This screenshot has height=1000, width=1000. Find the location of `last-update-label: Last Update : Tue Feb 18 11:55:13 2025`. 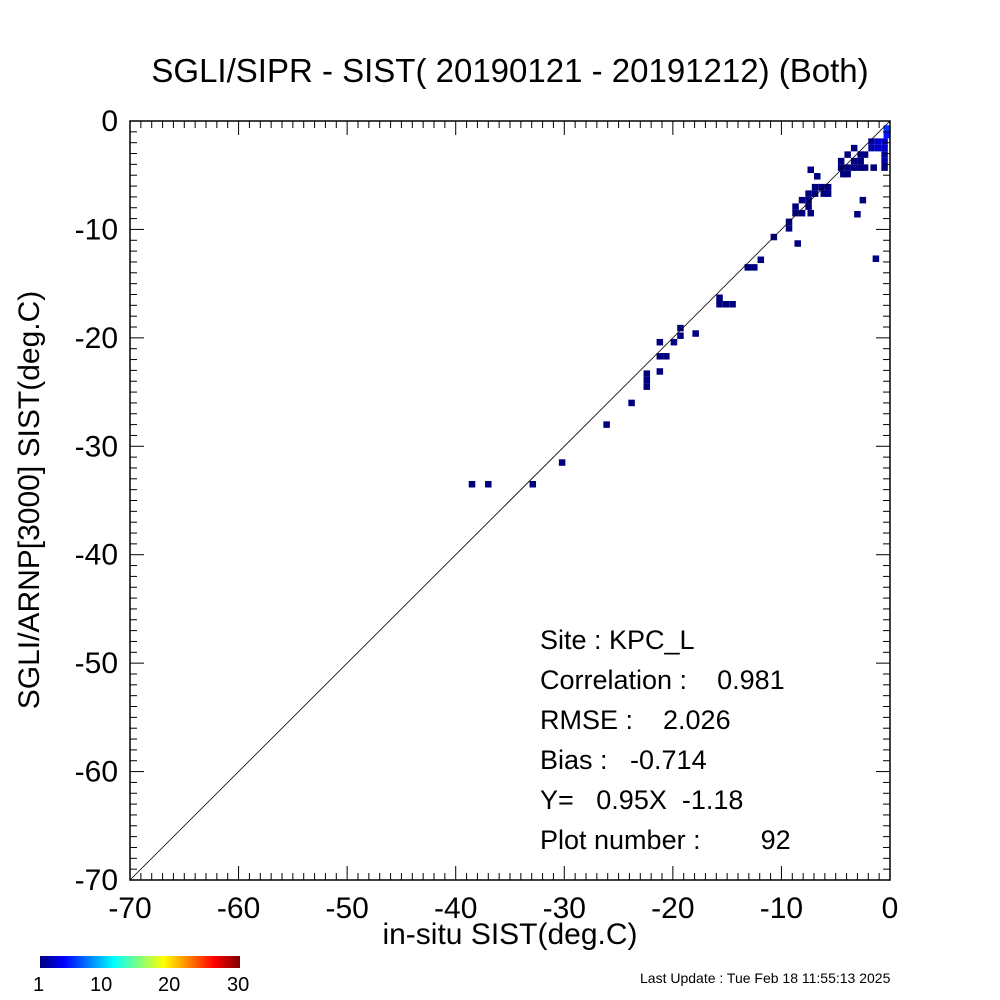

last-update-label: Last Update : Tue Feb 18 11:55:13 2025 is located at coordinates (765, 978).